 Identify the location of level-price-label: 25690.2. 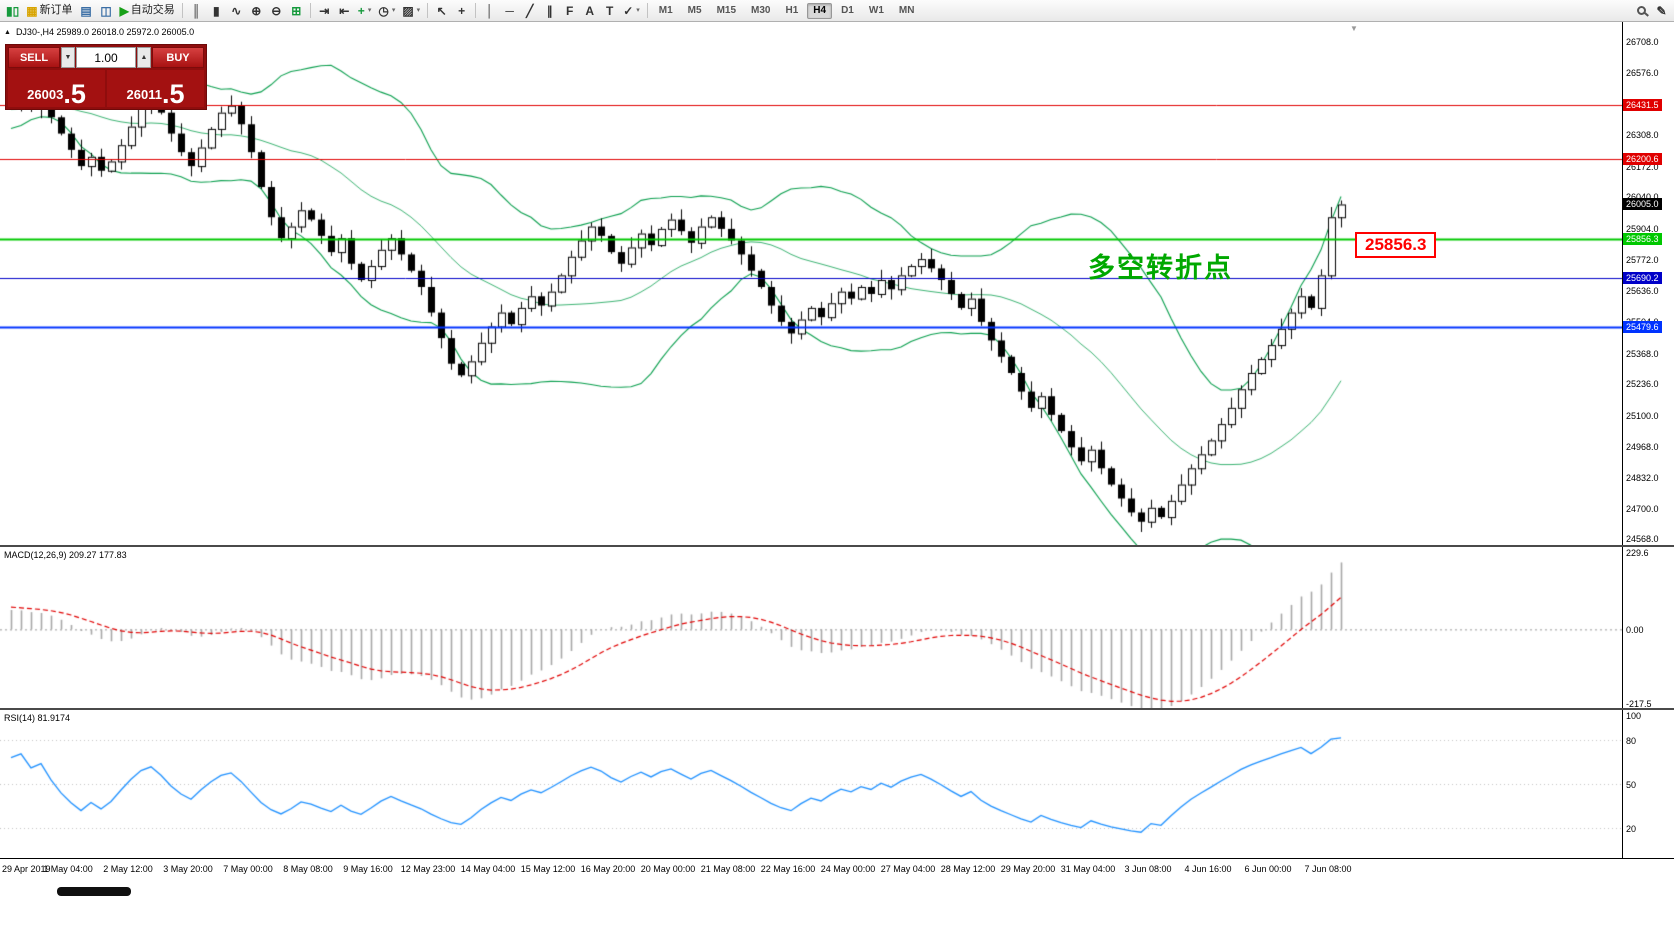
(1642, 277).